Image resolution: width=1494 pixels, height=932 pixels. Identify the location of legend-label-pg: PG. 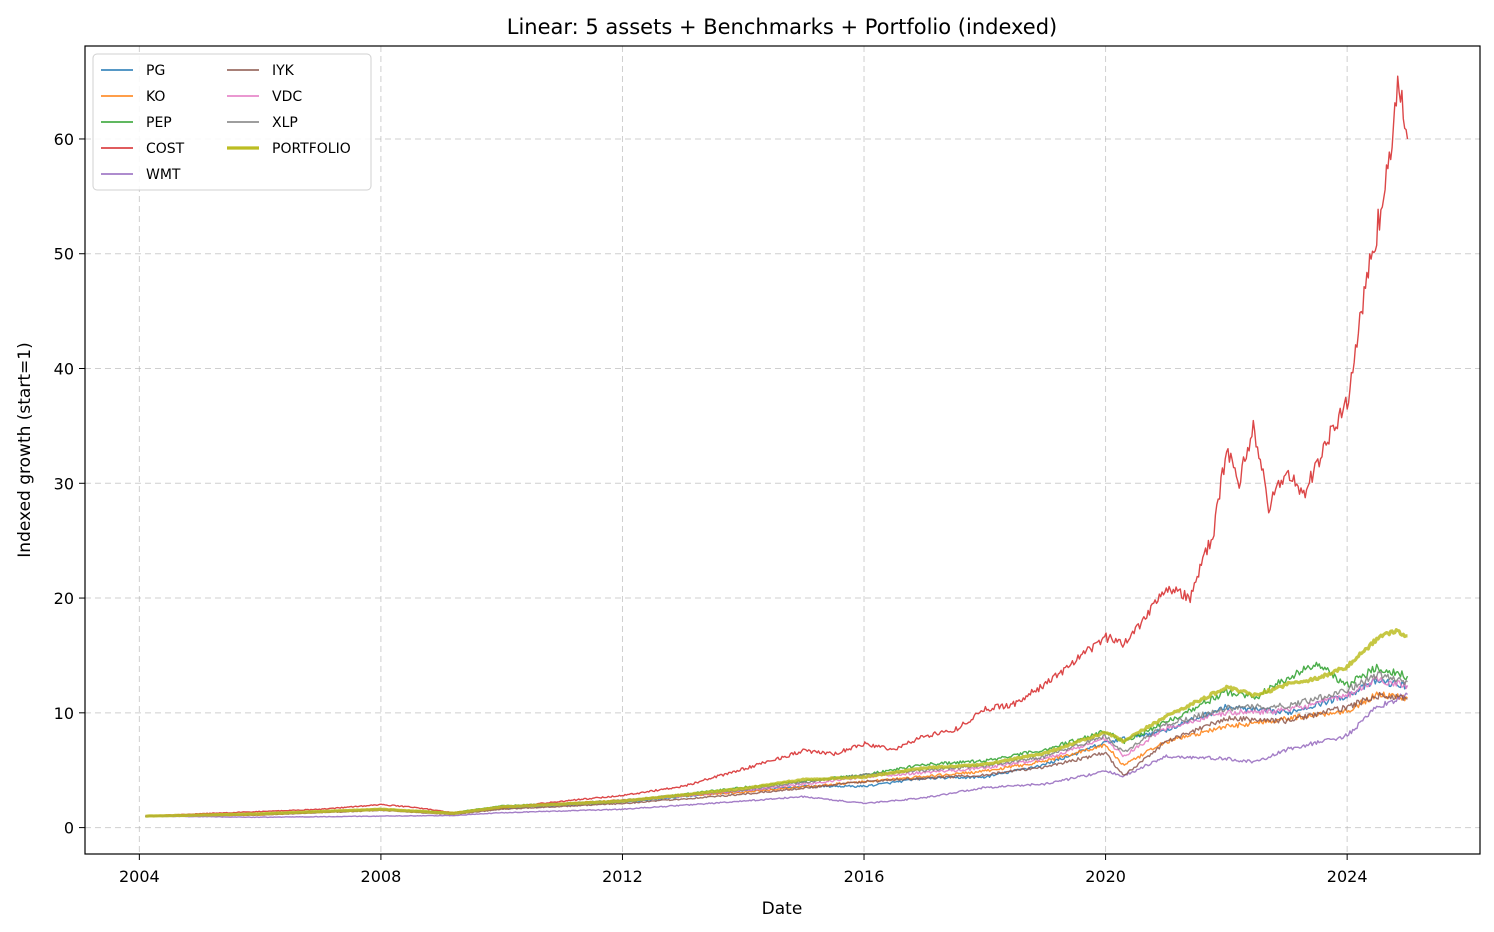
(155, 71).